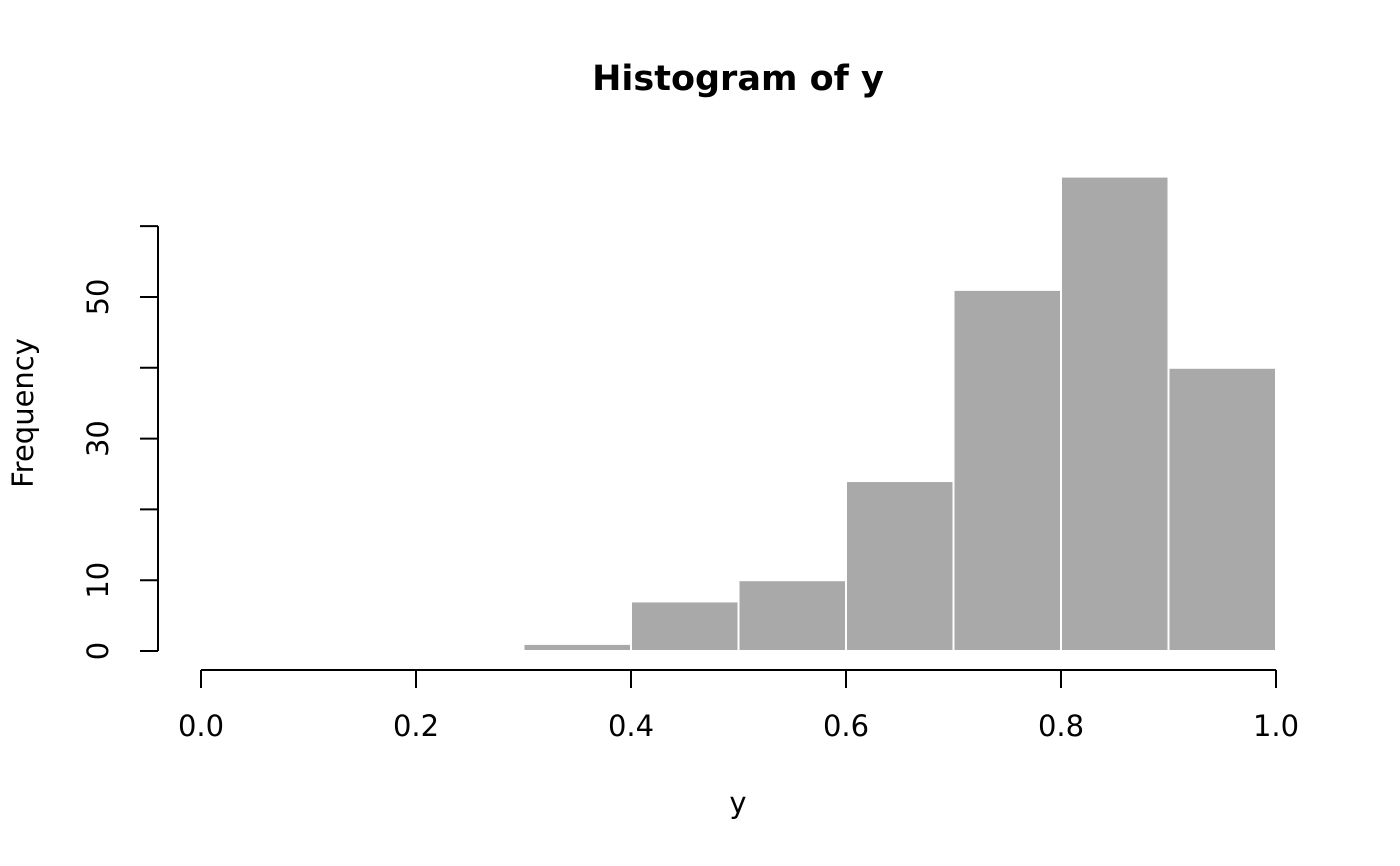  Describe the element at coordinates (1061, 726) in the screenshot. I see `x-tick-label: 0.8` at that location.